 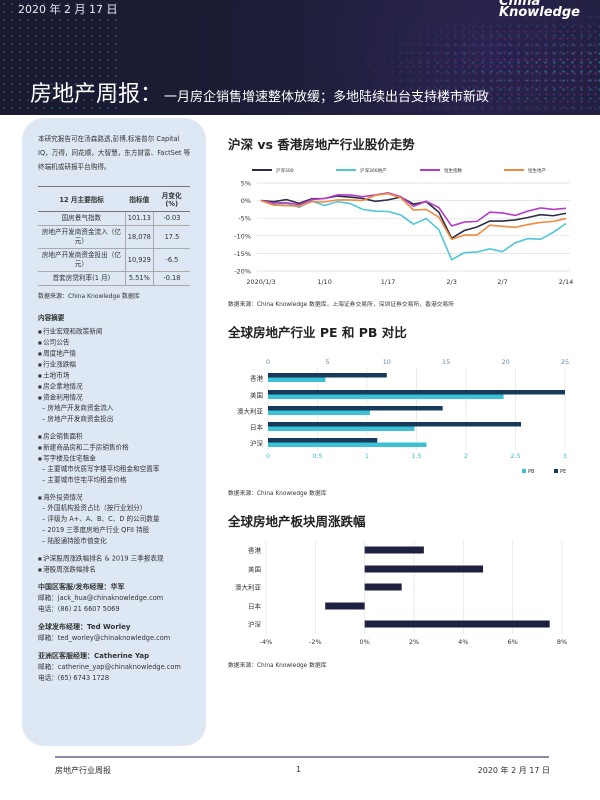 What do you see at coordinates (302, 757) in the screenshot?
I see `footer-divider` at bounding box center [302, 757].